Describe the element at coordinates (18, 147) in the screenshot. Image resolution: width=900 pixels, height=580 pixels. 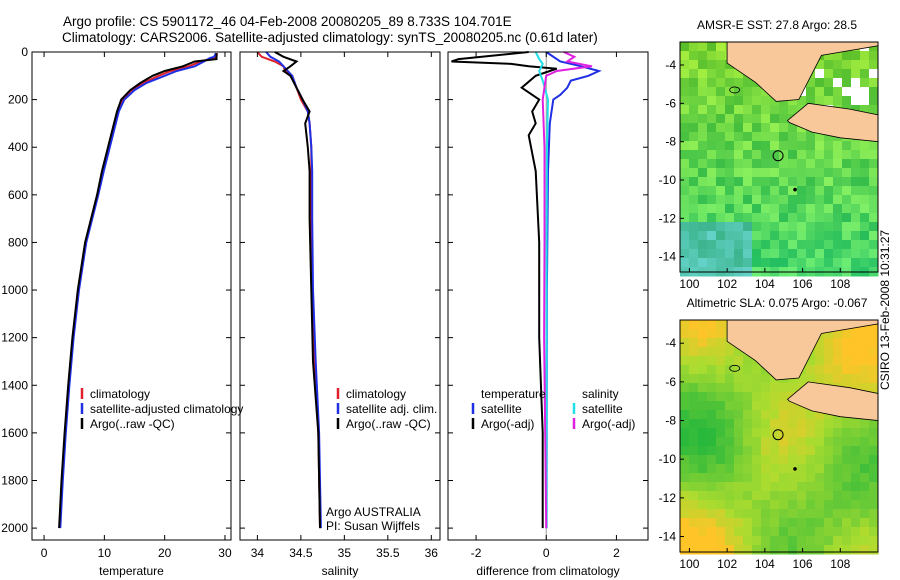
I see `depth-tick-label: 400` at that location.